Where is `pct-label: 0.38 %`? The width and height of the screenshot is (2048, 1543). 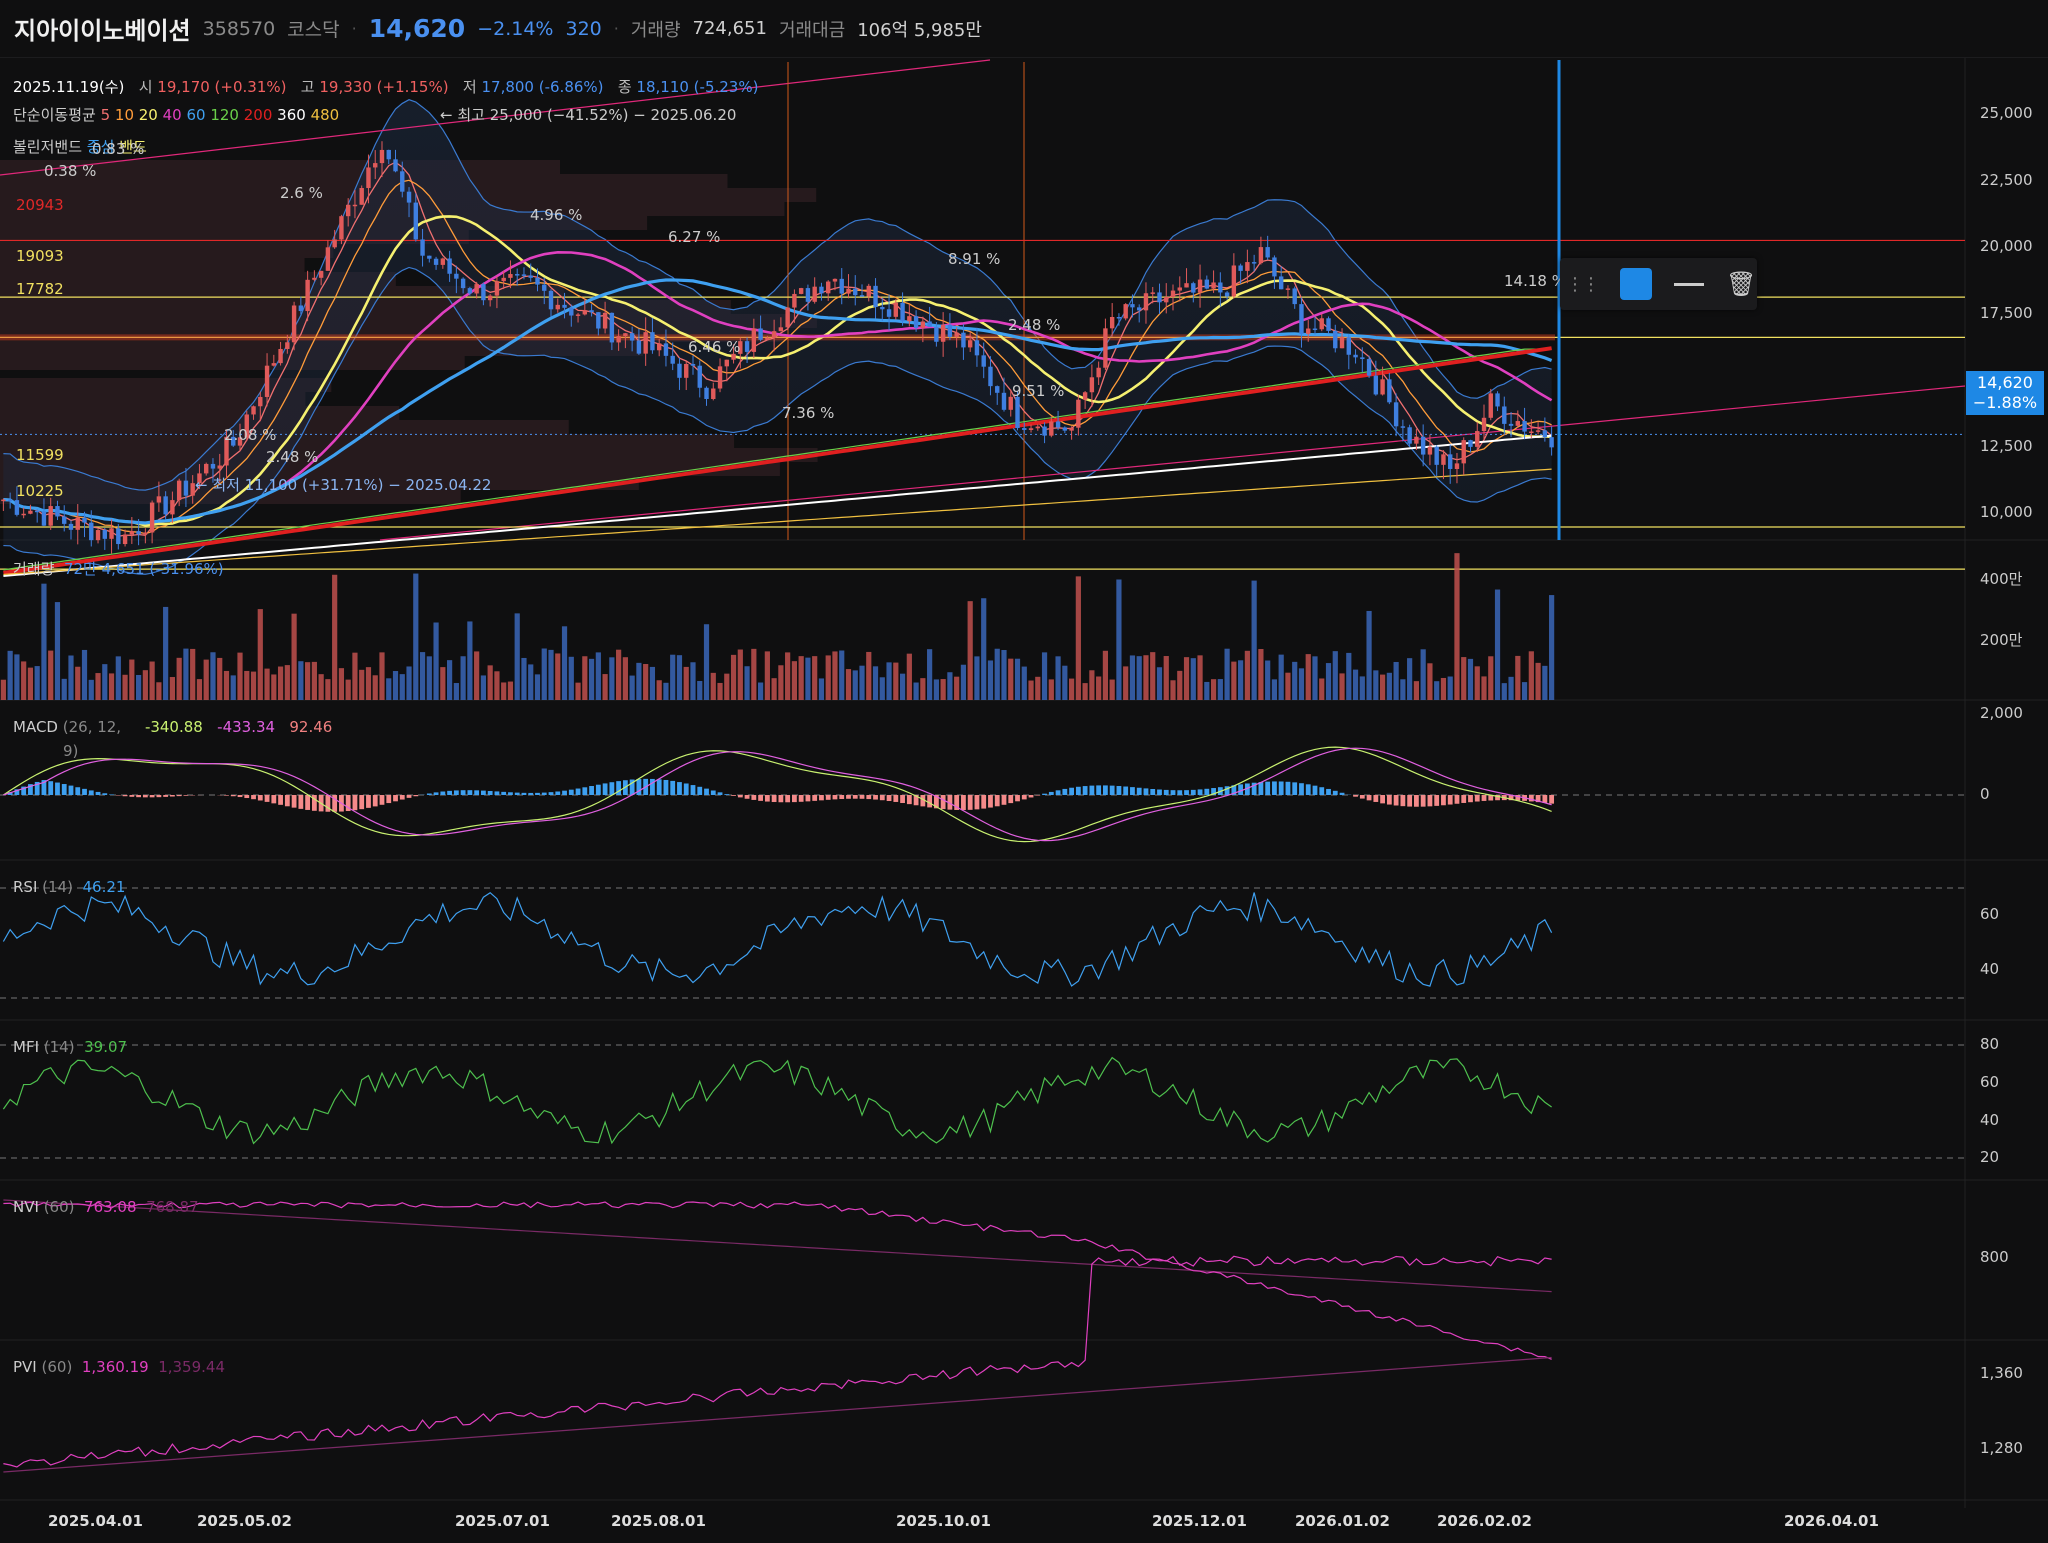 pct-label: 0.38 % is located at coordinates (70, 171).